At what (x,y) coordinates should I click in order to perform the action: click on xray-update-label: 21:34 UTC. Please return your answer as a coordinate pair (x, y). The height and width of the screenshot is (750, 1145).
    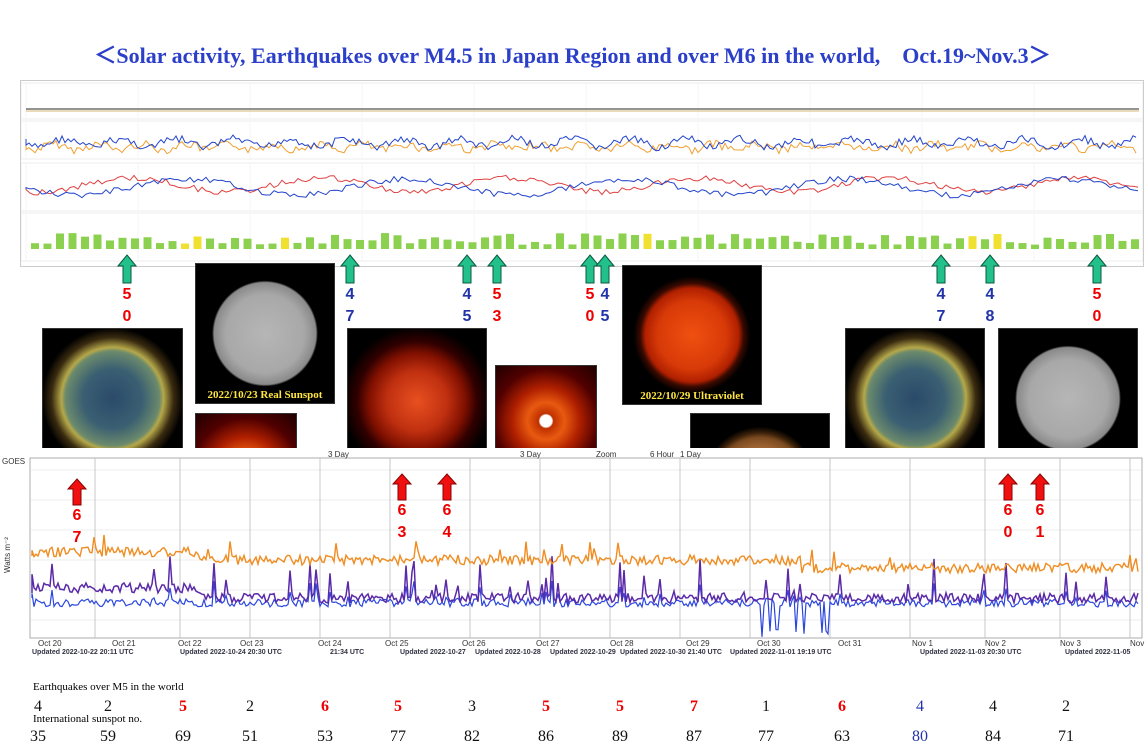
    Looking at the image, I should click on (347, 652).